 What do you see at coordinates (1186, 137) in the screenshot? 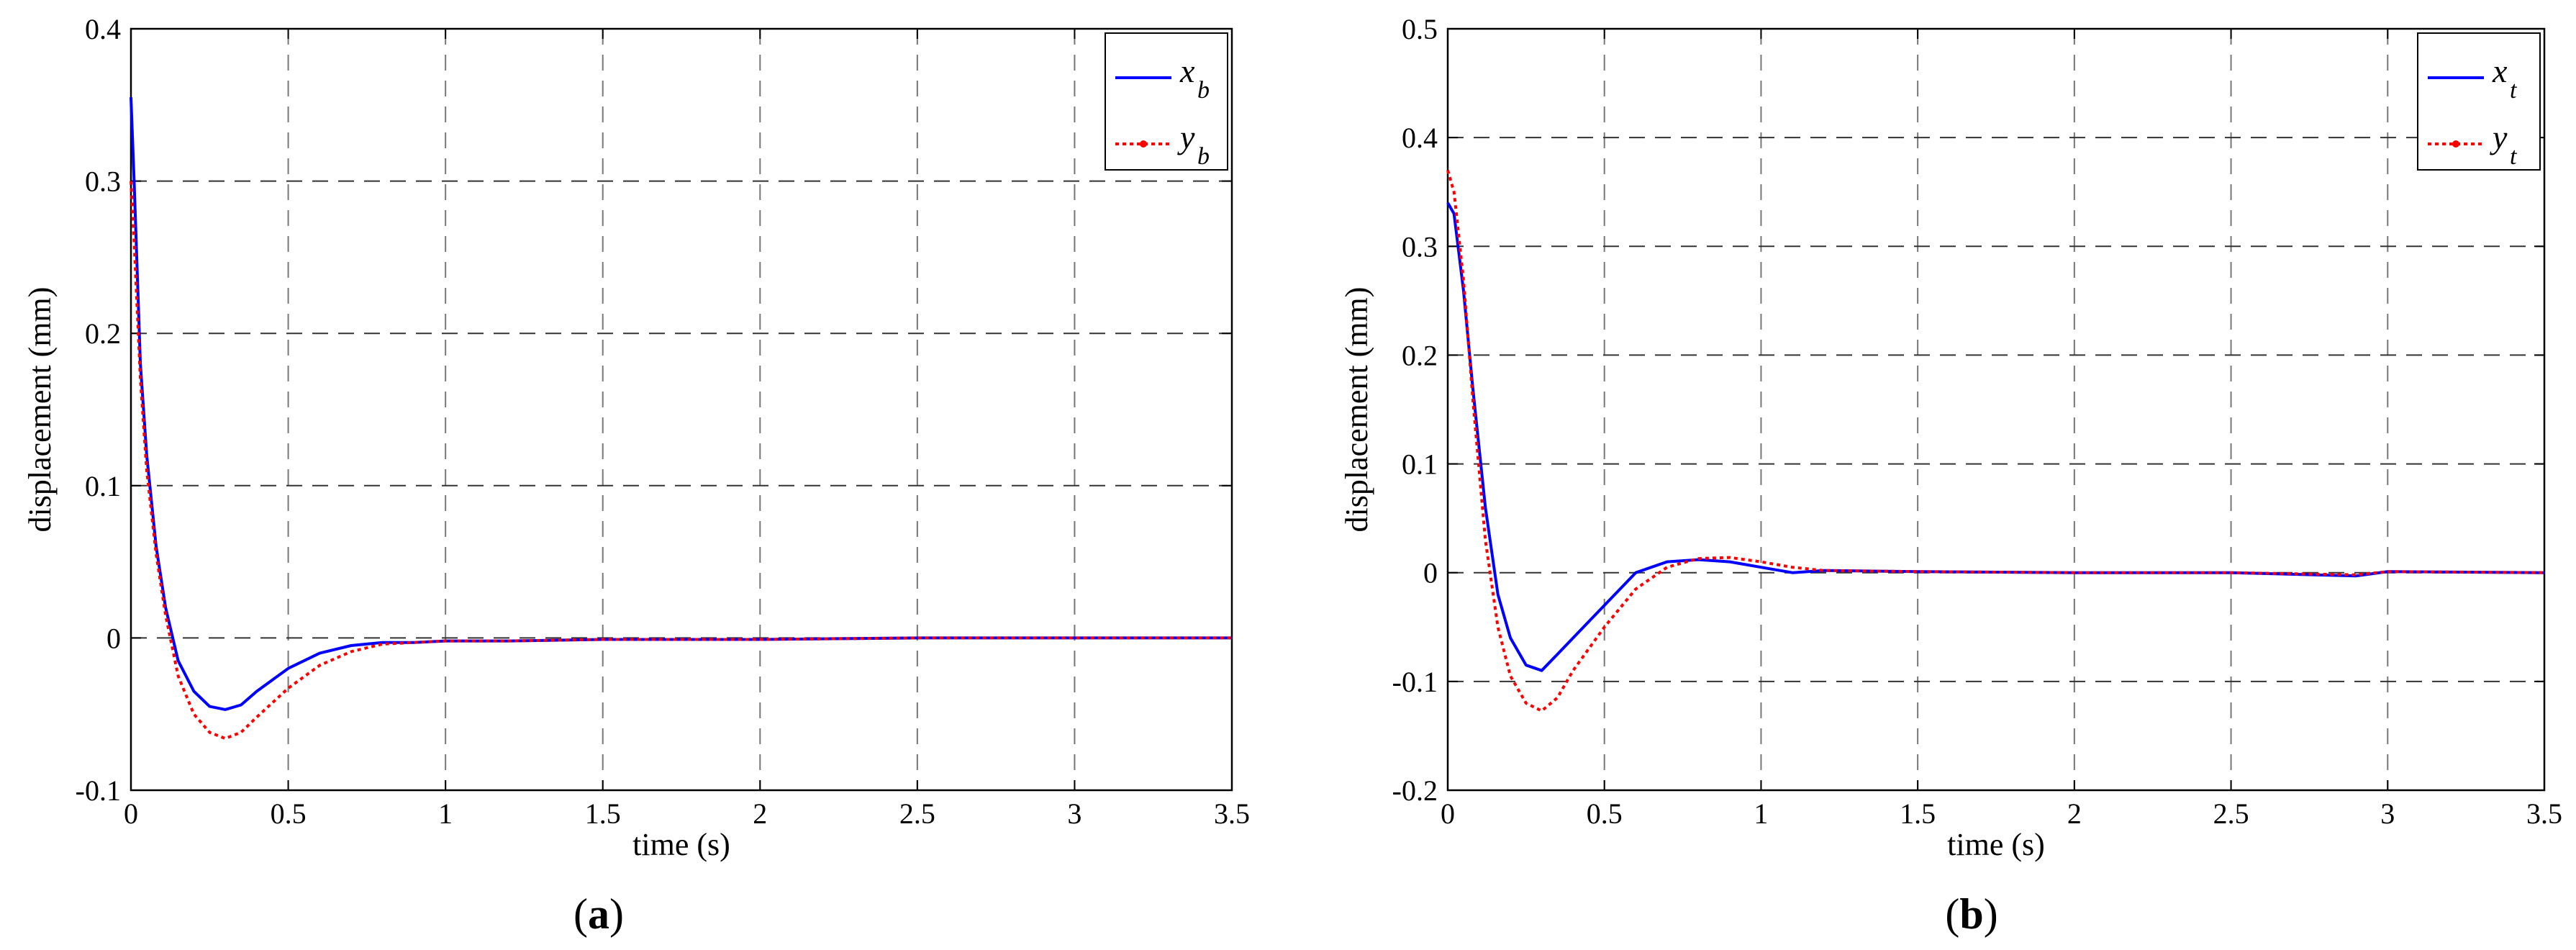
I see `panel-a-legend-label: y` at bounding box center [1186, 137].